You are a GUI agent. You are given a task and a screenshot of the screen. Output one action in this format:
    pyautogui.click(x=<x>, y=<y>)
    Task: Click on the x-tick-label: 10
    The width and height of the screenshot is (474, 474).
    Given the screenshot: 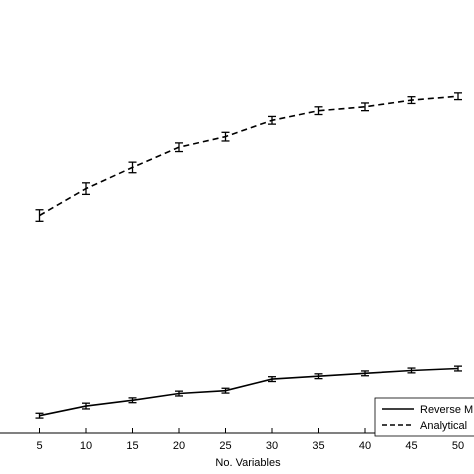 What is the action you would take?
    pyautogui.click(x=86, y=446)
    